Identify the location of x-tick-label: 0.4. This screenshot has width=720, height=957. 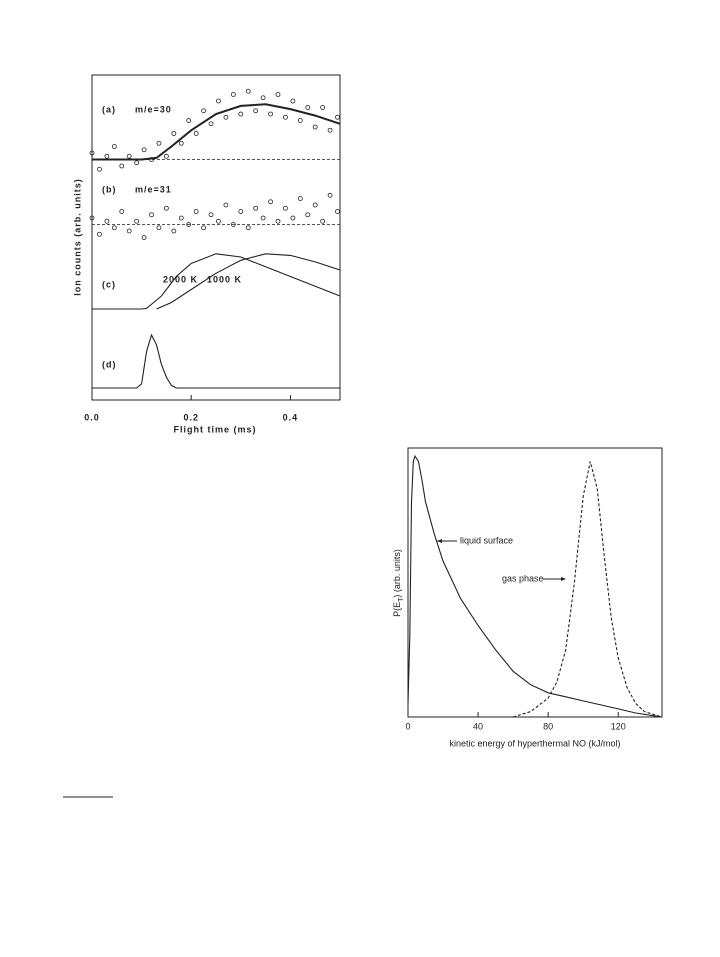
(291, 417).